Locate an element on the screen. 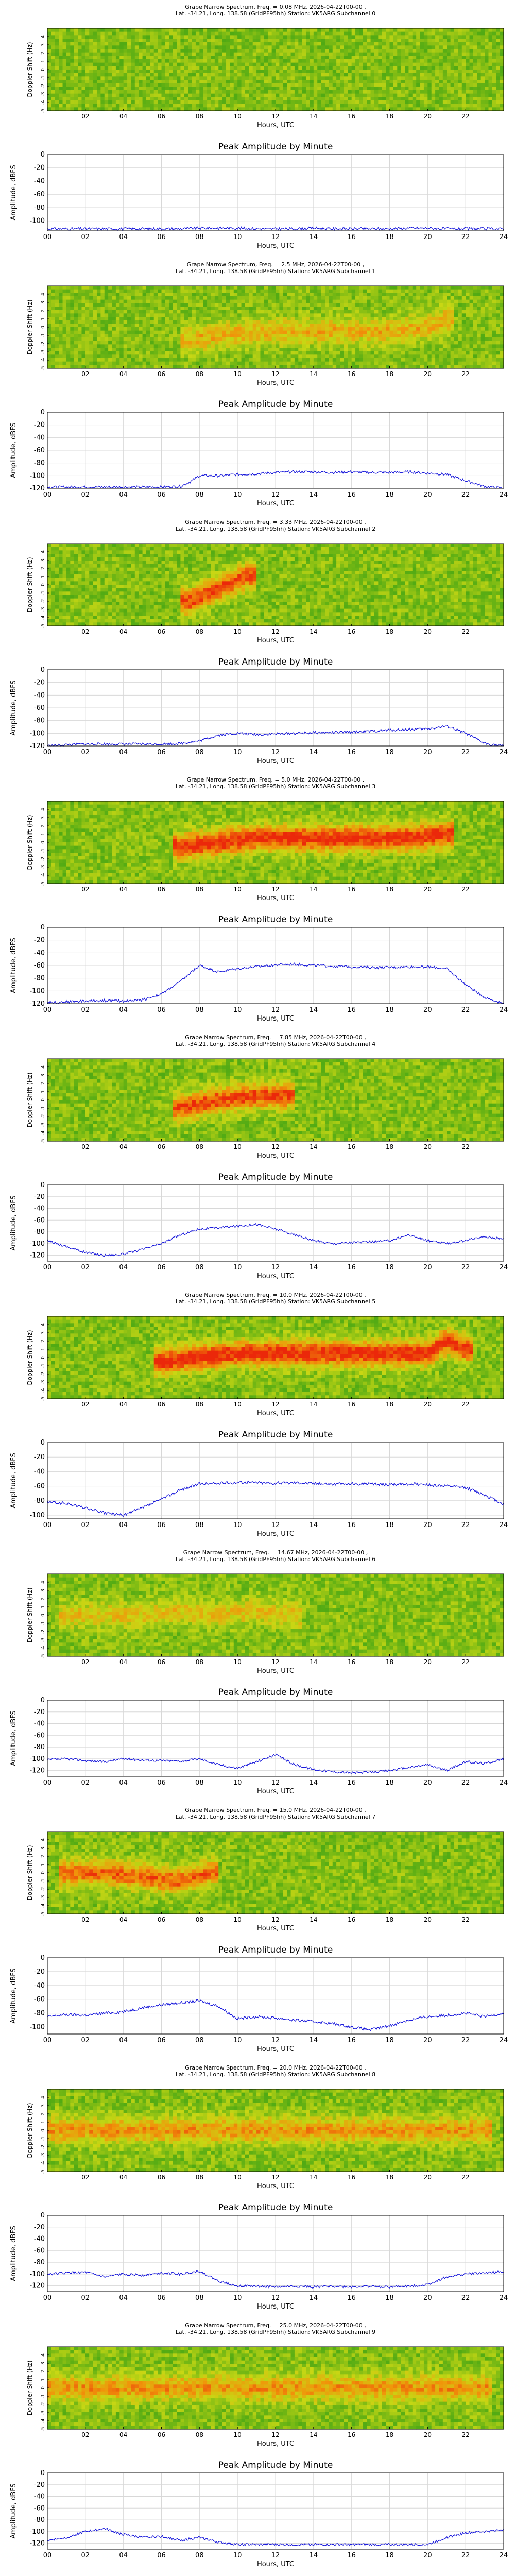 Image resolution: width=515 pixels, height=2576 pixels. spectrogram-xtick-label: 02 is located at coordinates (85, 116).